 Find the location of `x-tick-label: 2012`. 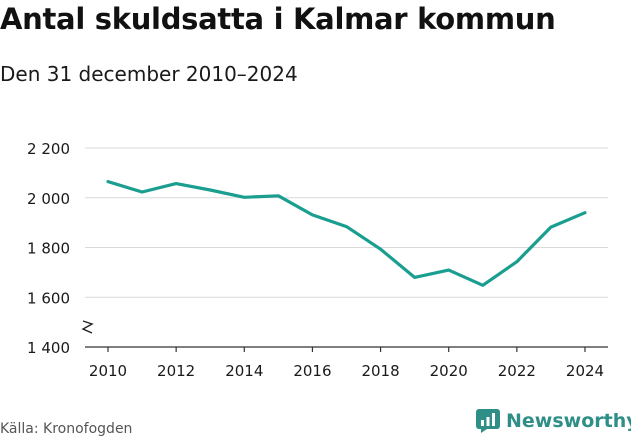

x-tick-label: 2012 is located at coordinates (176, 371).